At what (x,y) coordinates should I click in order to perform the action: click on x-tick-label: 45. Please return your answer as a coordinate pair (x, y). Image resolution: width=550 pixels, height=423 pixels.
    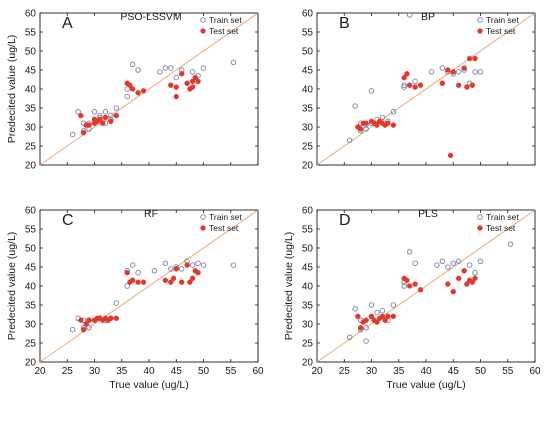
    Looking at the image, I should click on (177, 371).